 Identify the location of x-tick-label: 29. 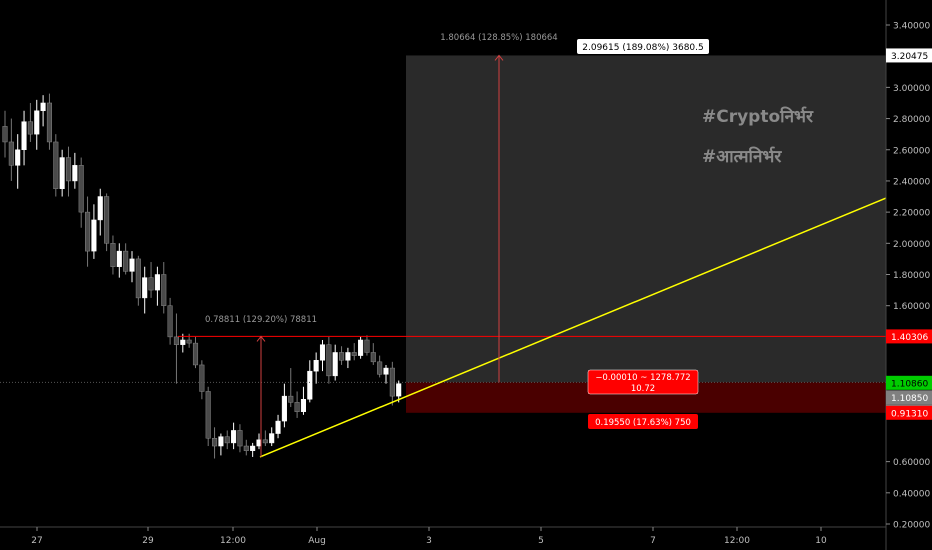
(148, 541).